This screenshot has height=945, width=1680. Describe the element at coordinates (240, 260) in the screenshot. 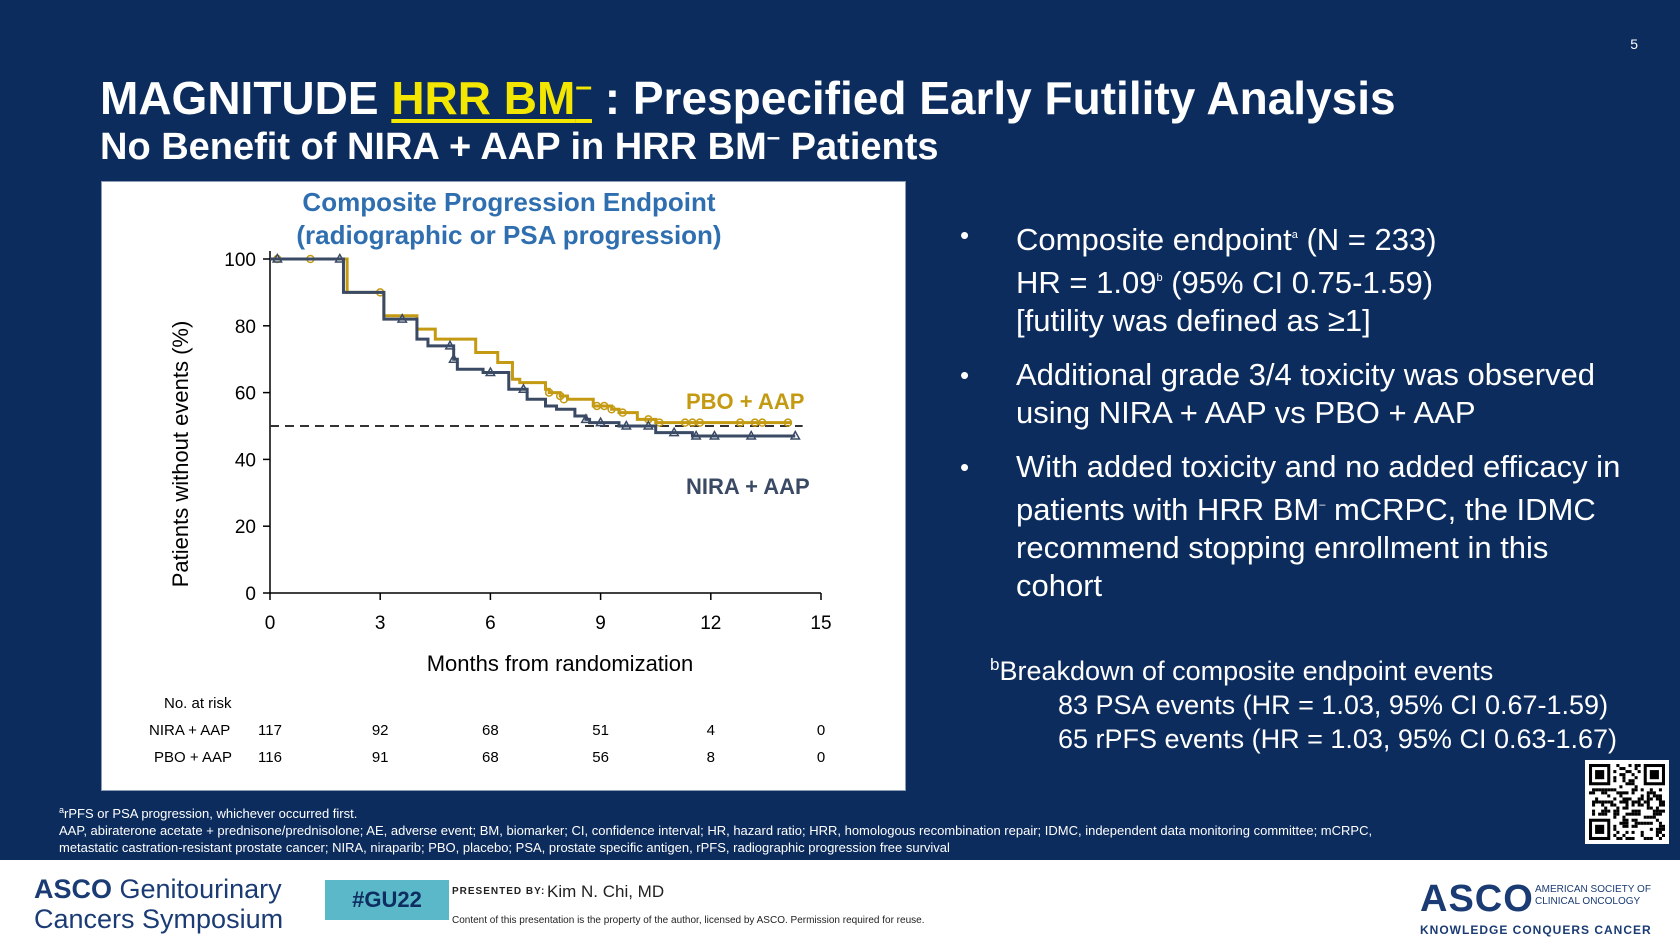

I see `y-tick-label: 100` at that location.